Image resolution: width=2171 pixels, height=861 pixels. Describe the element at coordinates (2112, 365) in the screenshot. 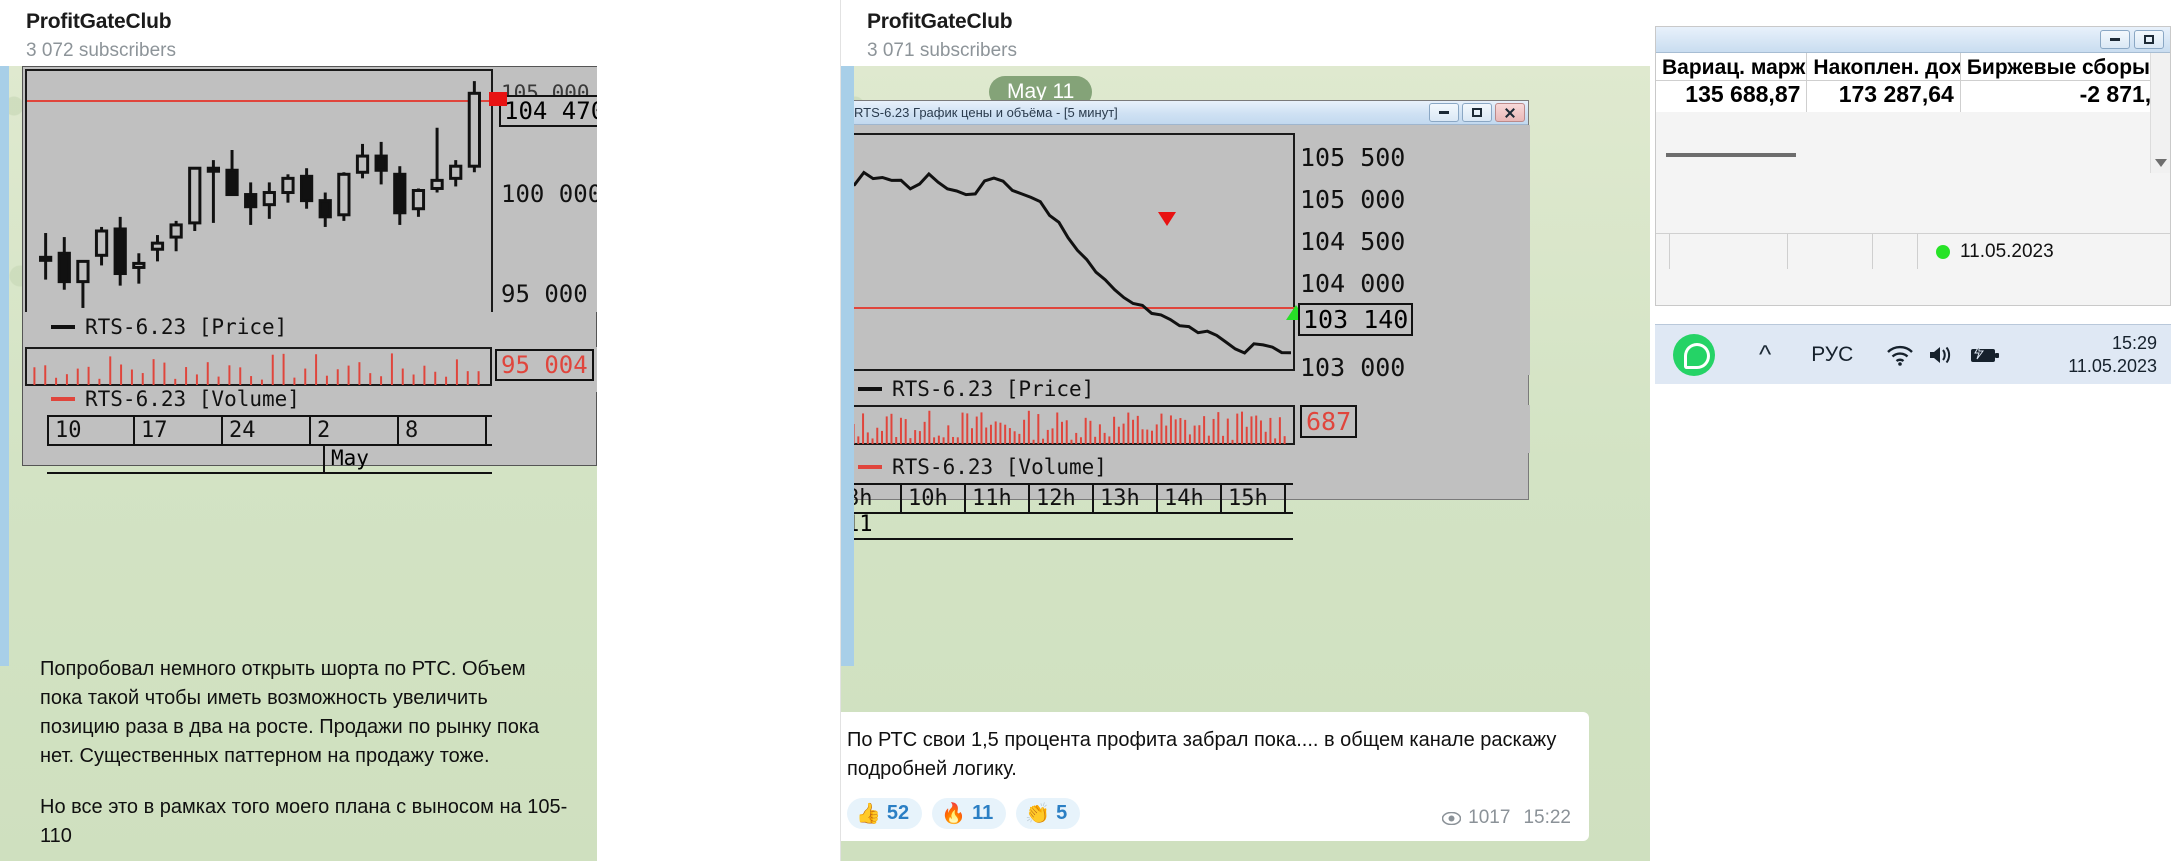

I see `clock-date: 11.05.2023` at that location.